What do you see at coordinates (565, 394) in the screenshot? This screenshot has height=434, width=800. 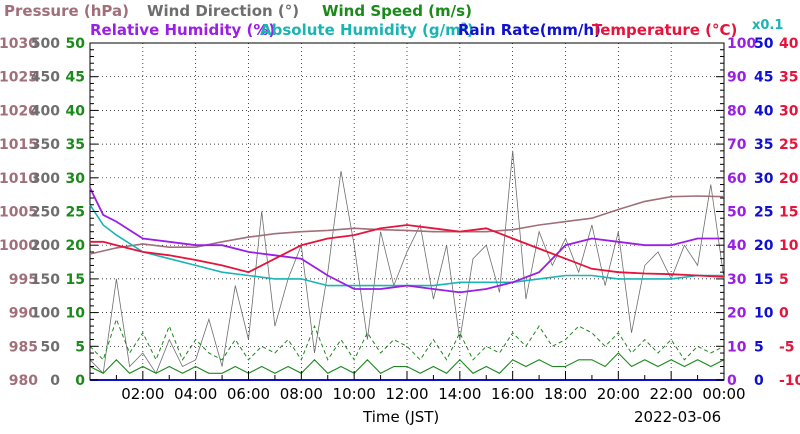 I see `x-tick-label: 18:00` at bounding box center [565, 394].